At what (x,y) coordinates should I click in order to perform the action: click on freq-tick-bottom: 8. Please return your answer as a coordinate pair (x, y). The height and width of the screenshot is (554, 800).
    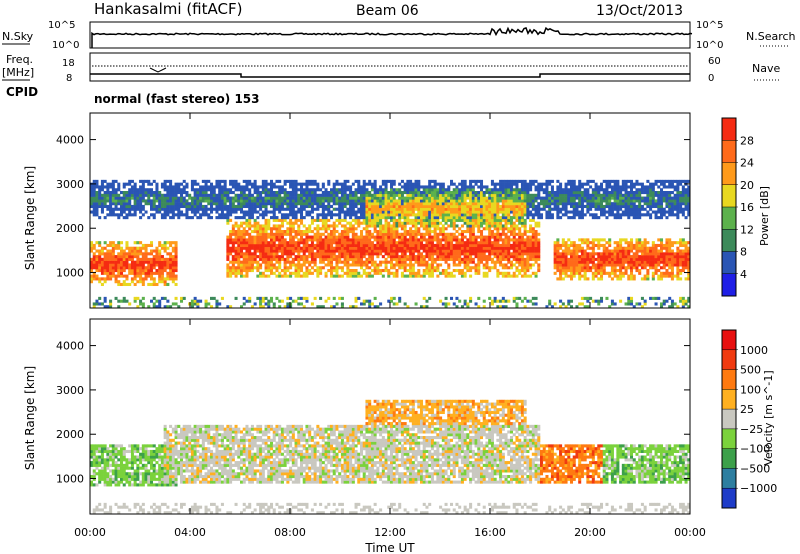
    Looking at the image, I should click on (69, 78).